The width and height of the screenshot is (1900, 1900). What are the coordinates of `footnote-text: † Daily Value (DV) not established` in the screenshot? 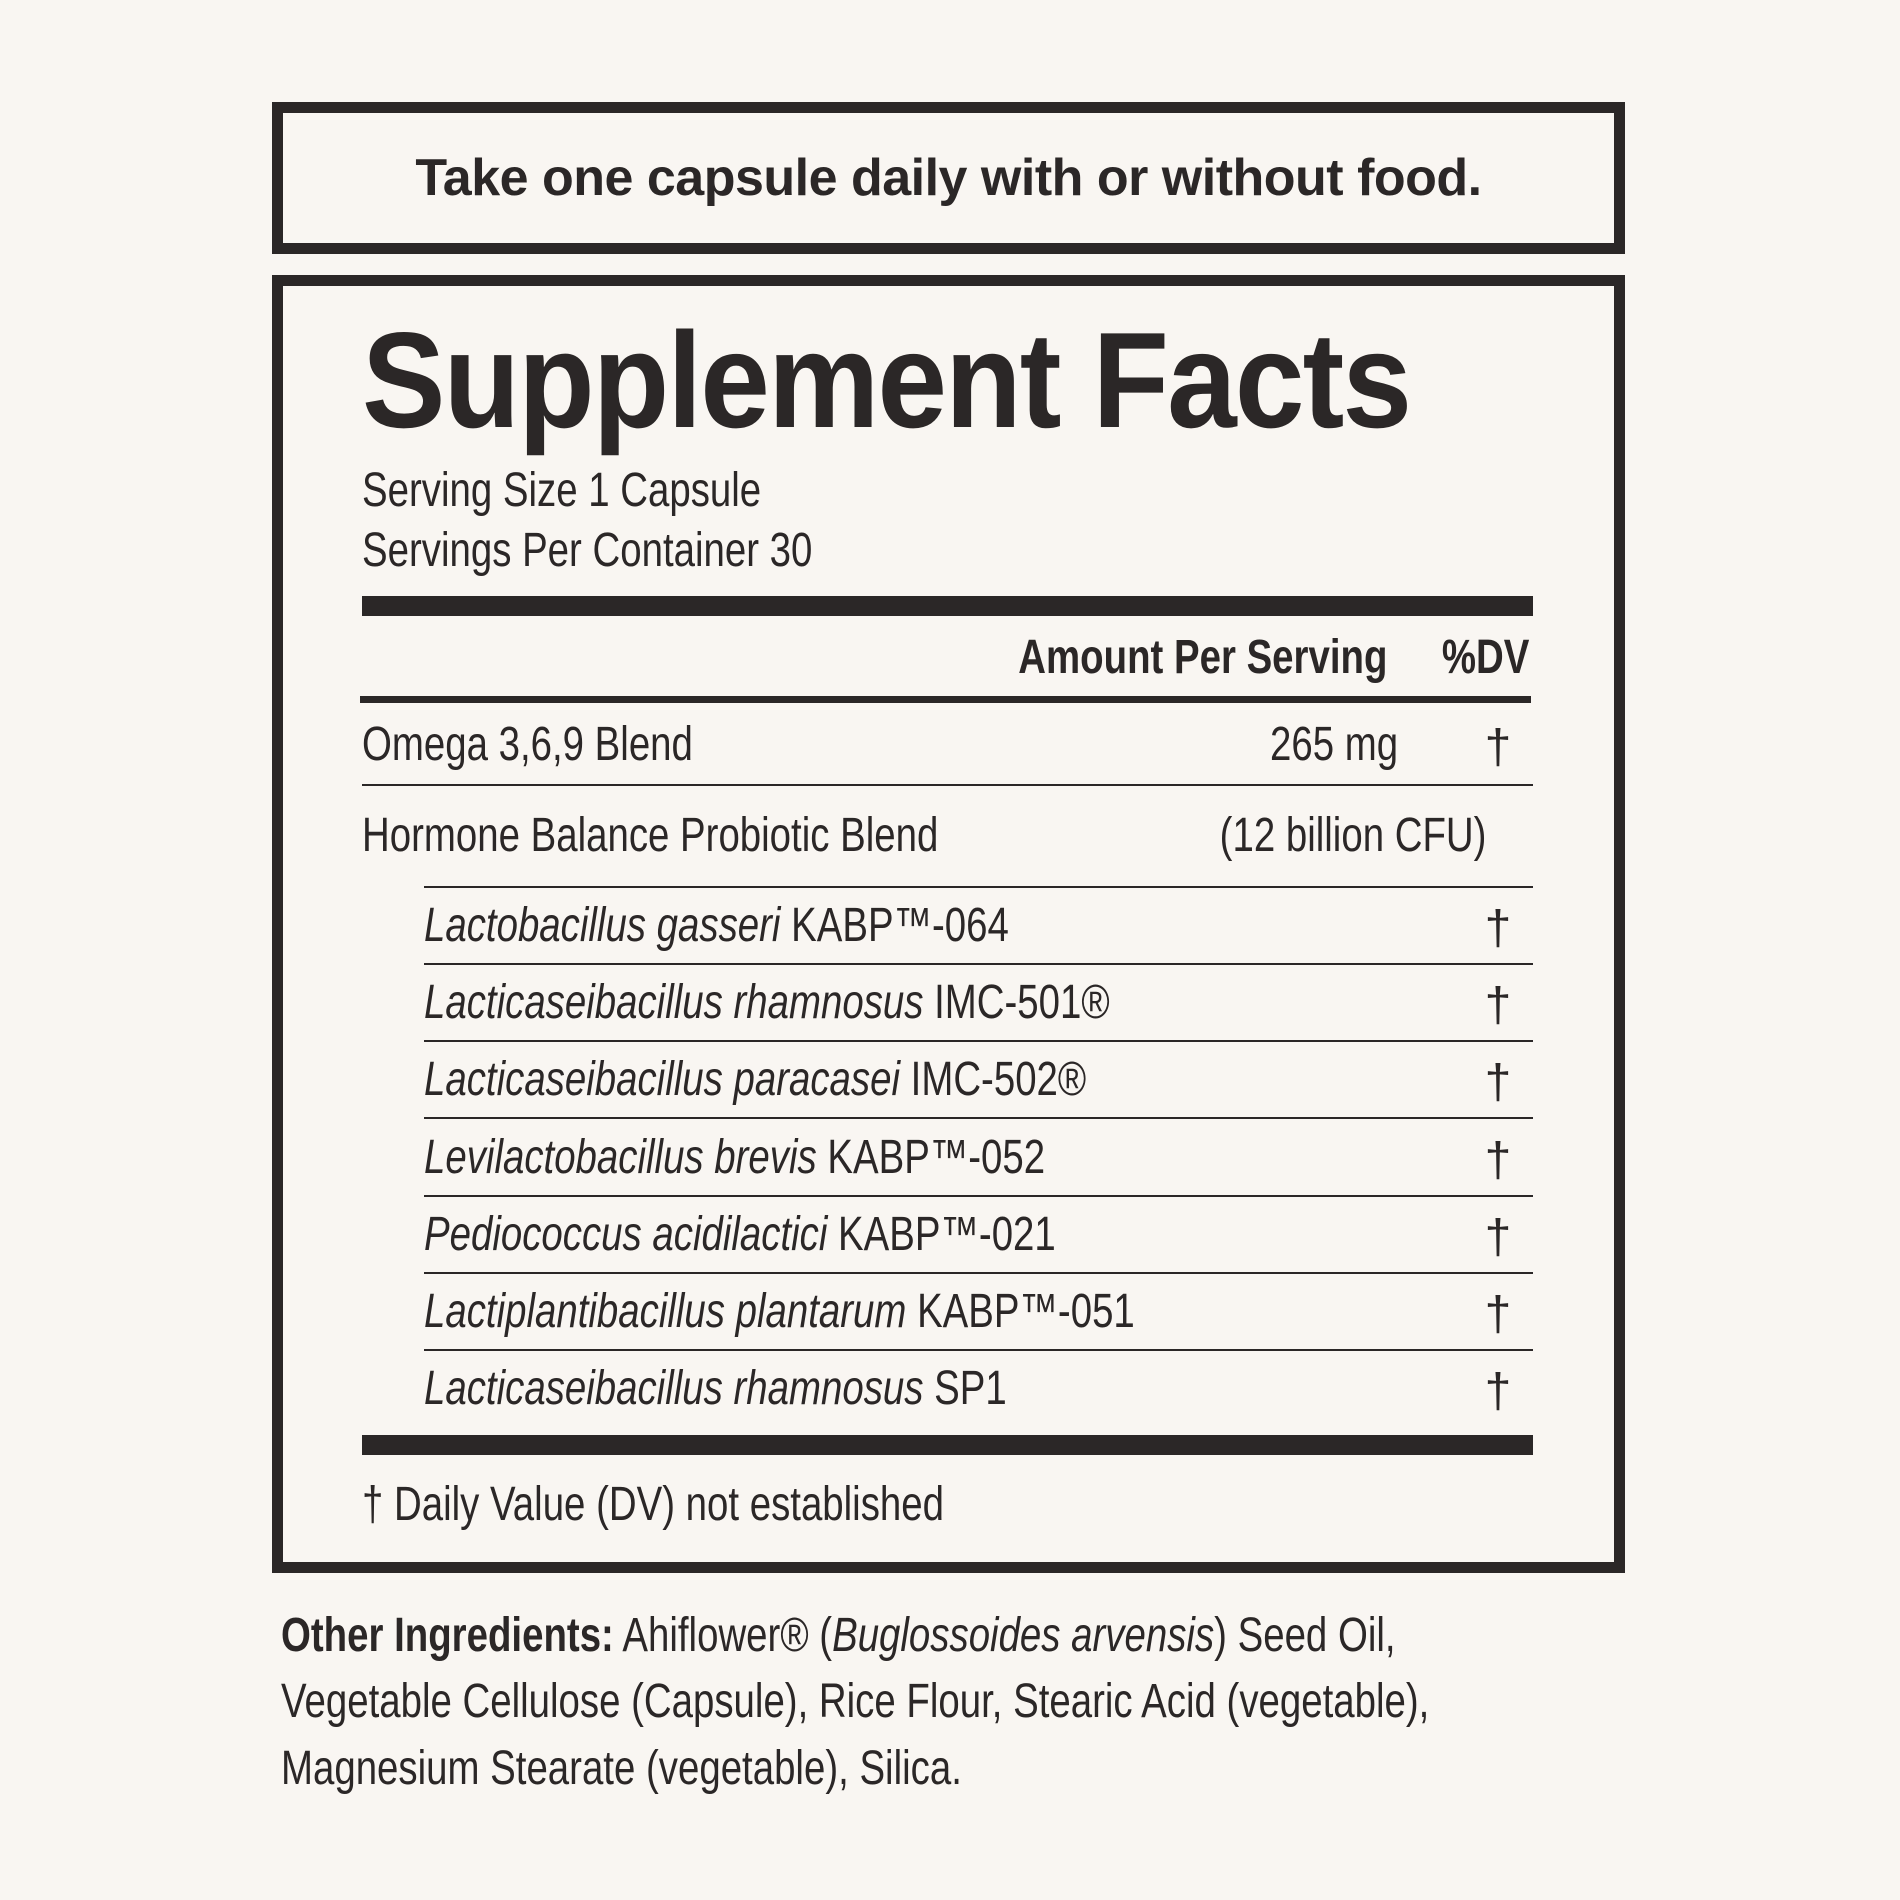 It's located at (653, 1504).